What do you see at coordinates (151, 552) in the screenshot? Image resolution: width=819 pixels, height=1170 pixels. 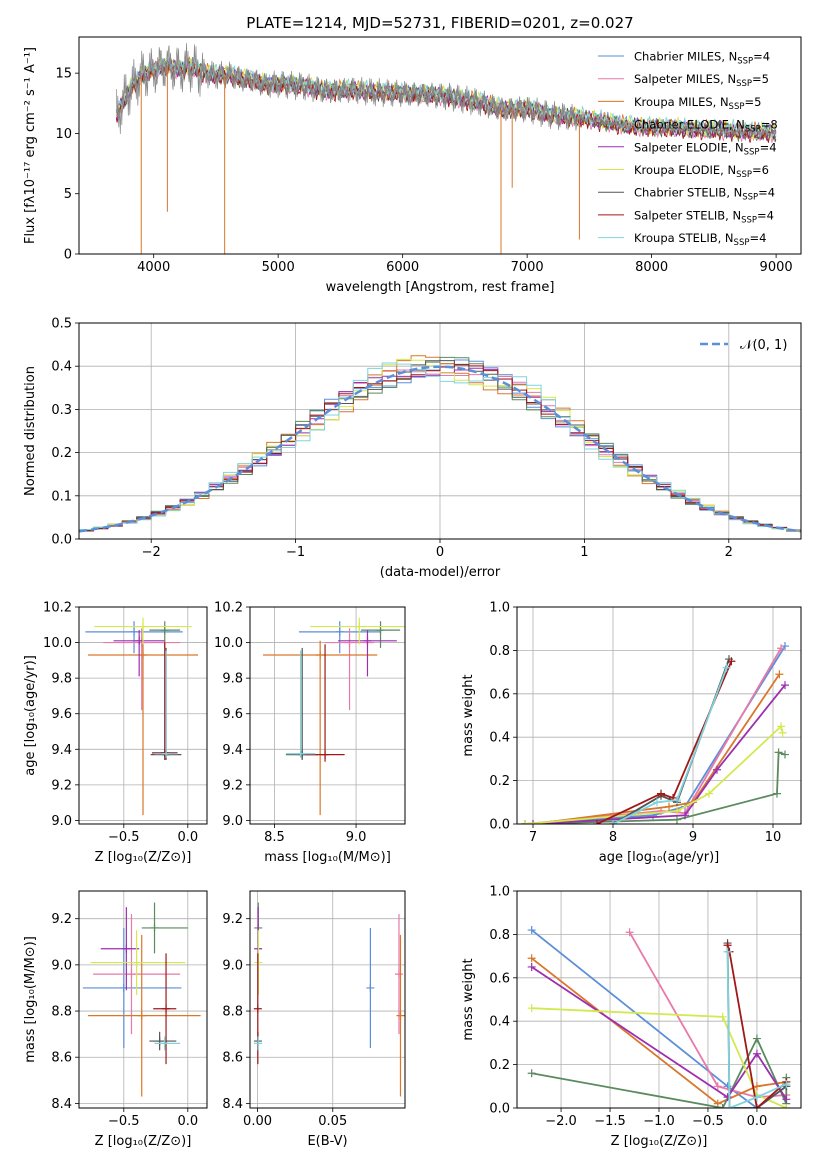 I see `x-tick-label: −2` at bounding box center [151, 552].